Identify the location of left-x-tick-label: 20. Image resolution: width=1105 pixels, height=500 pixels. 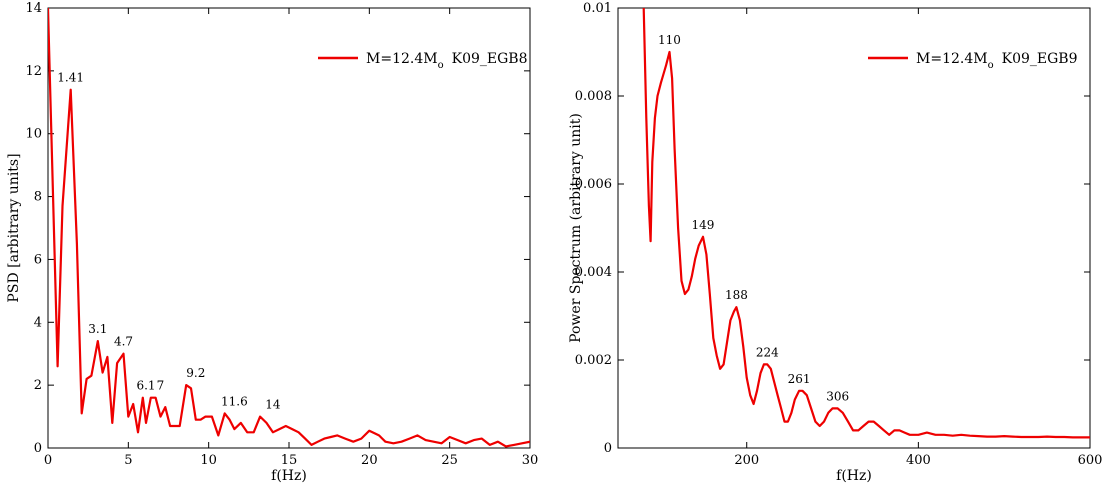
(369, 460).